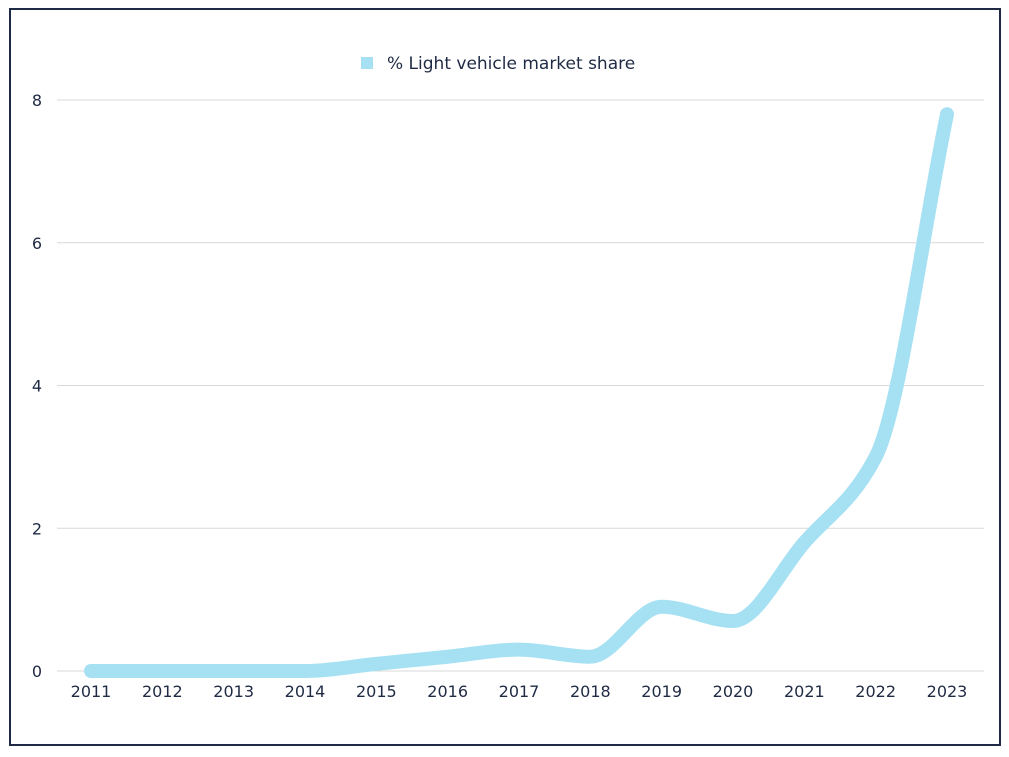 This screenshot has height=757, width=1009. What do you see at coordinates (947, 691) in the screenshot?
I see `x-tick-label: 2023` at bounding box center [947, 691].